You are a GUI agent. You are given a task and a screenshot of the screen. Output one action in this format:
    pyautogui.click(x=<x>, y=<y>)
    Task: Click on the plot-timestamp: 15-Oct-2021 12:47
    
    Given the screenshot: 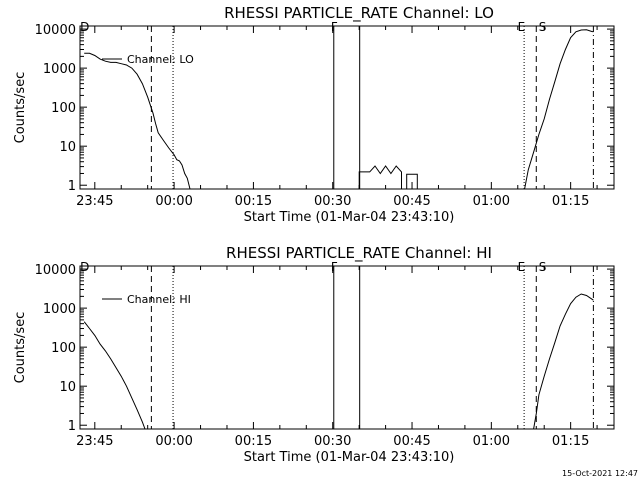 What is the action you would take?
    pyautogui.click(x=600, y=473)
    